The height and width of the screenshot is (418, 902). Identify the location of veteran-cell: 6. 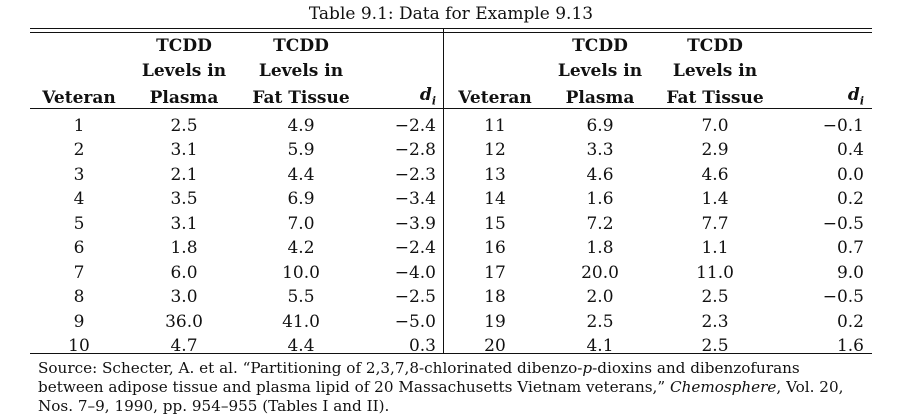
(79, 248).